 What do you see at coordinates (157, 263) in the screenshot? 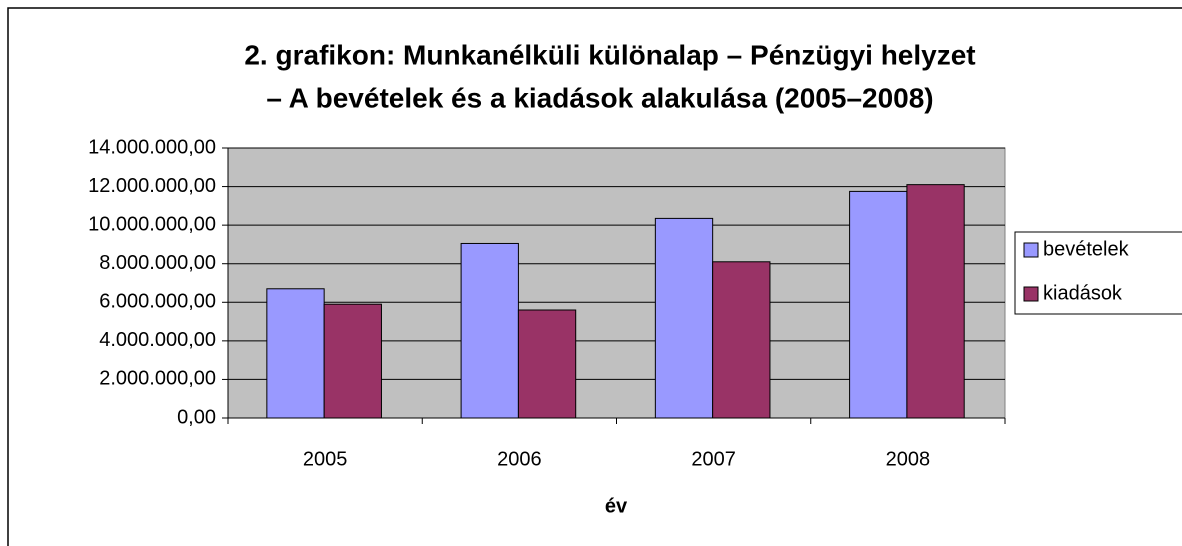
I see `y-tick-label: 8.000.000,00` at bounding box center [157, 263].